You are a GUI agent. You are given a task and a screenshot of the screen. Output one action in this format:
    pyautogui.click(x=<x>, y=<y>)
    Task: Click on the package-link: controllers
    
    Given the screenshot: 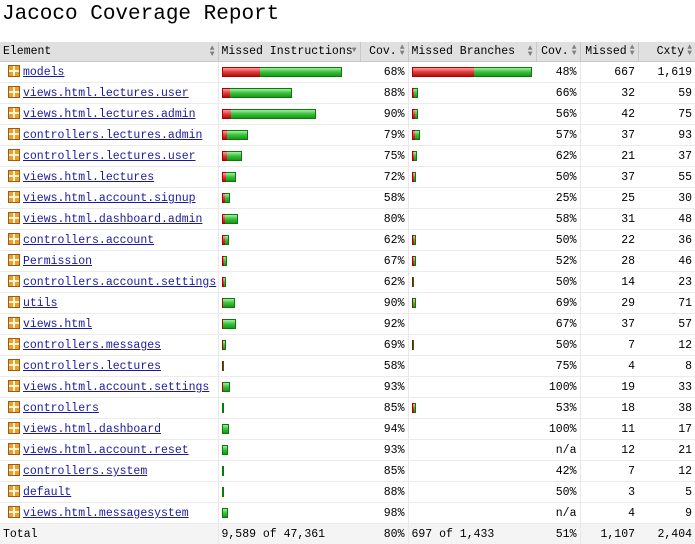 What is the action you would take?
    pyautogui.click(x=61, y=408)
    